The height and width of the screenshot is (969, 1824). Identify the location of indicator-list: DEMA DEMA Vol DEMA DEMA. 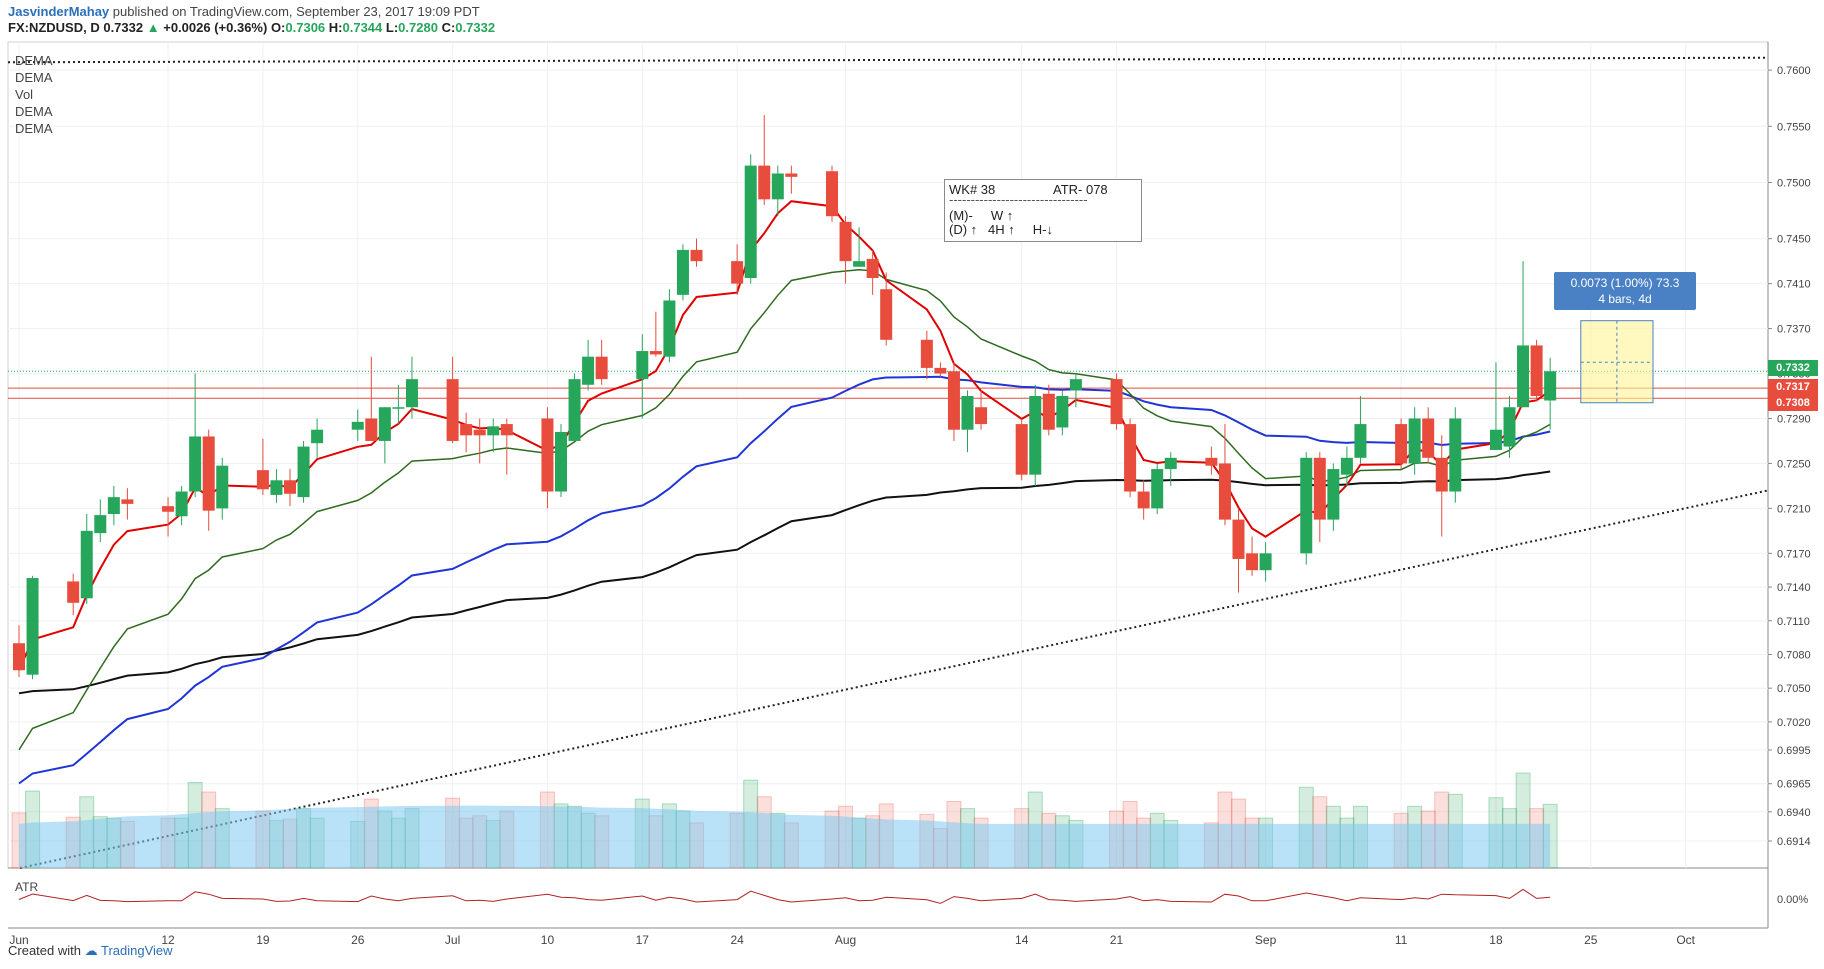
(34, 94).